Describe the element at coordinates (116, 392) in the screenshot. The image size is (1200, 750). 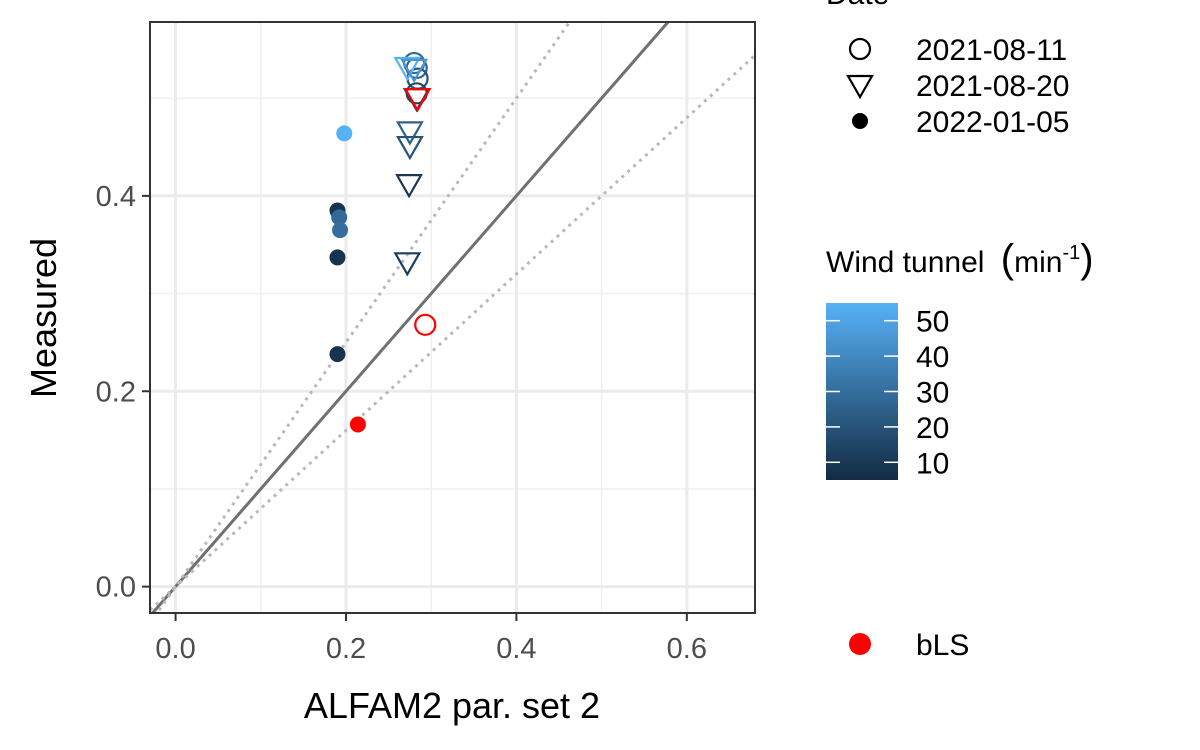
I see `y-tick-label: 0.2` at that location.